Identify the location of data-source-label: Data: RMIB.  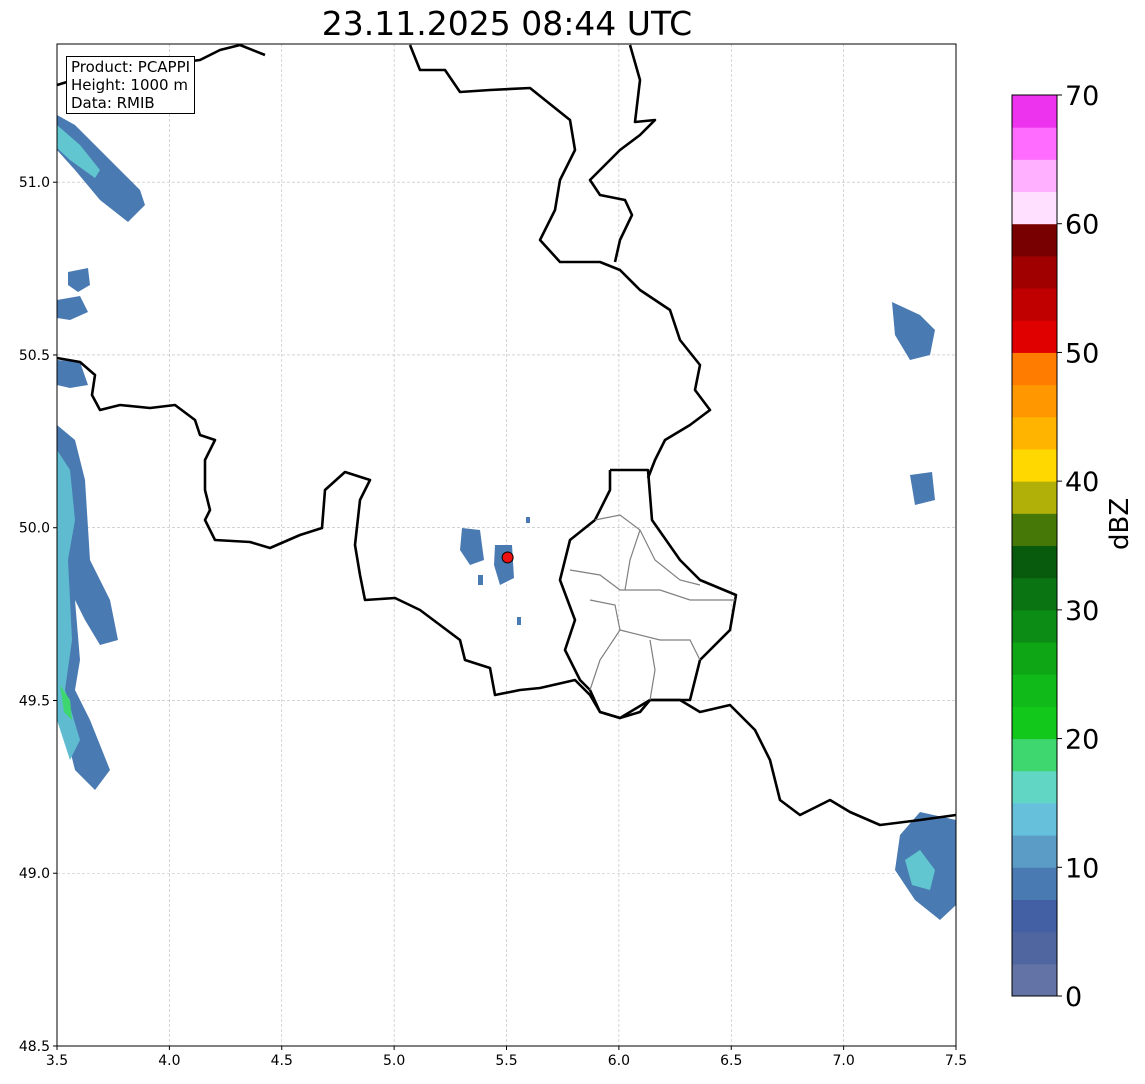
(113, 103).